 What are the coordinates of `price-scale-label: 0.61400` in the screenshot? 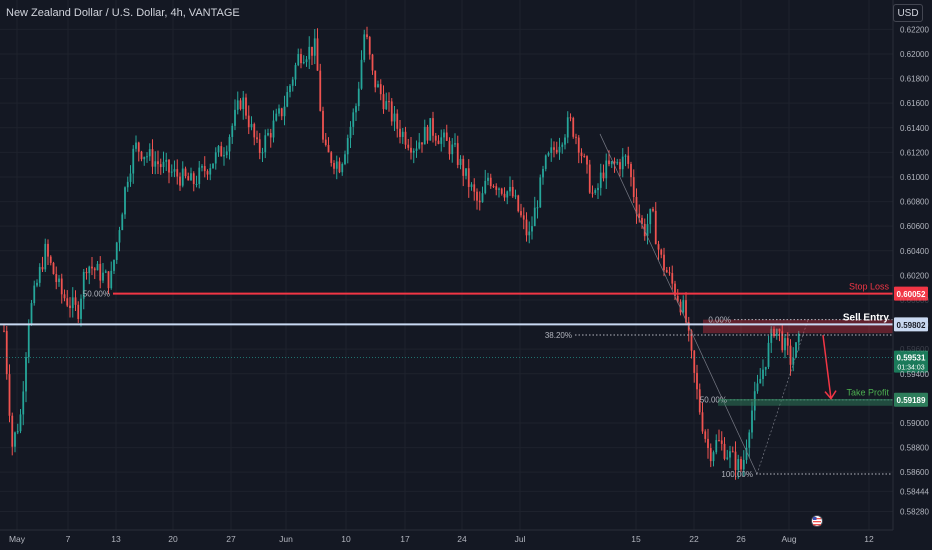 It's located at (914, 128).